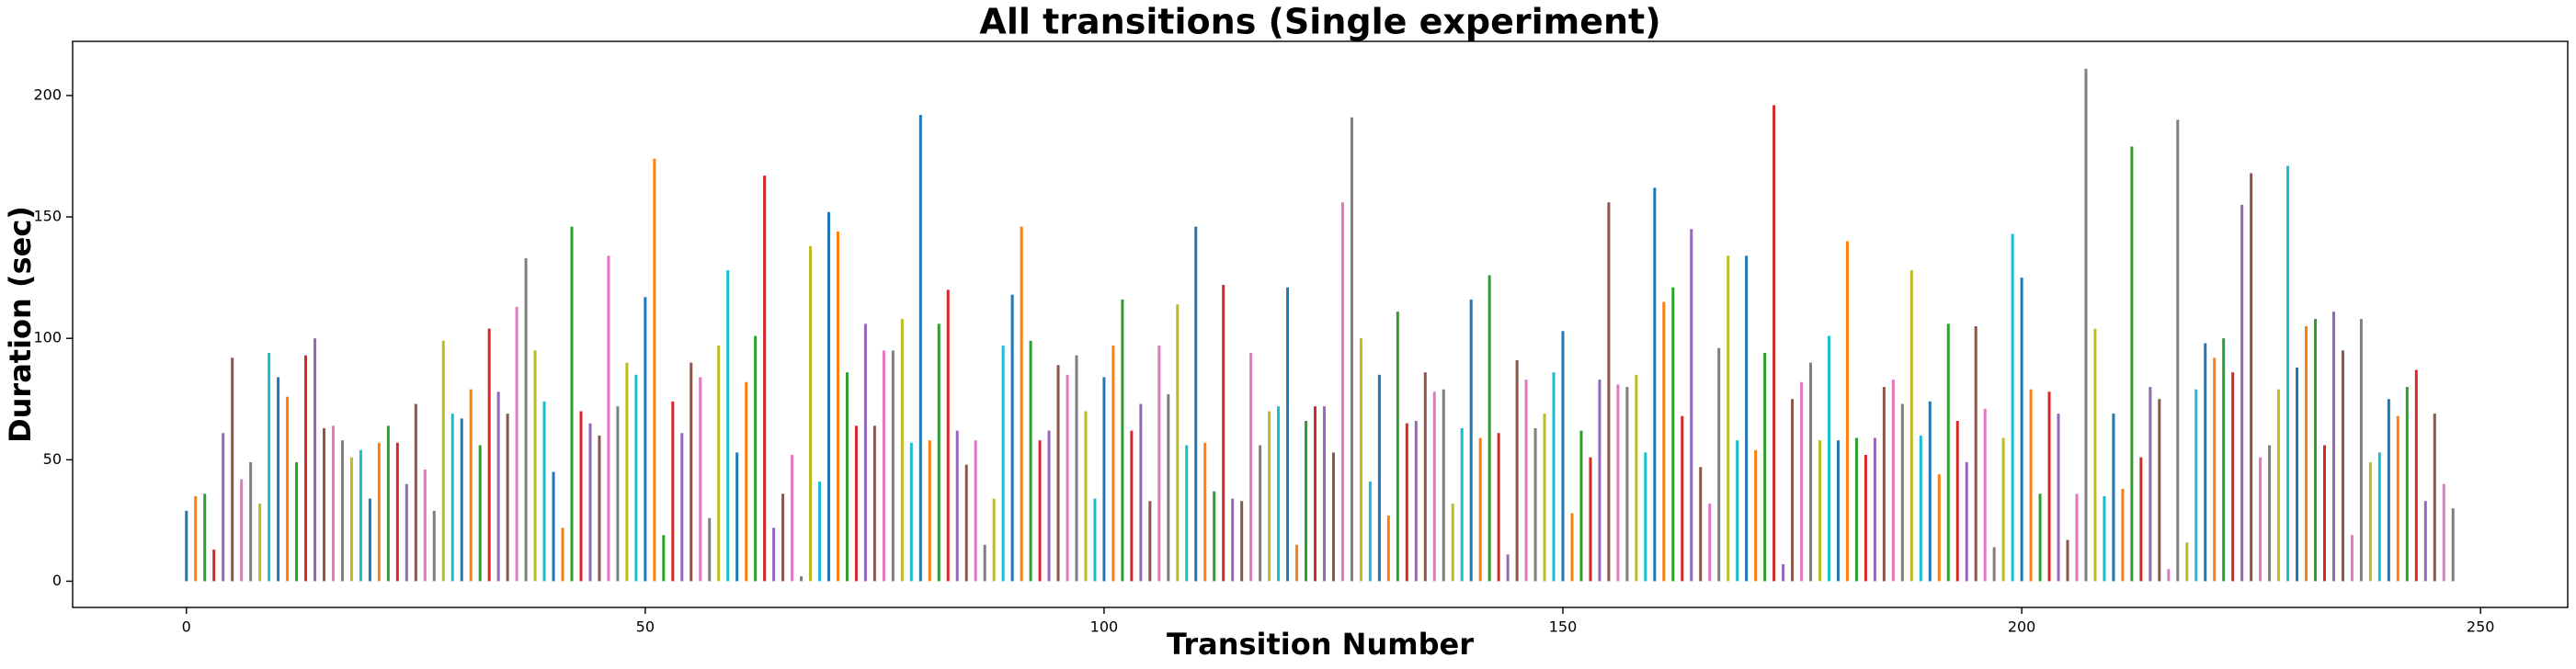  Describe the element at coordinates (1563, 627) in the screenshot. I see `x-tick-label: 150` at that location.